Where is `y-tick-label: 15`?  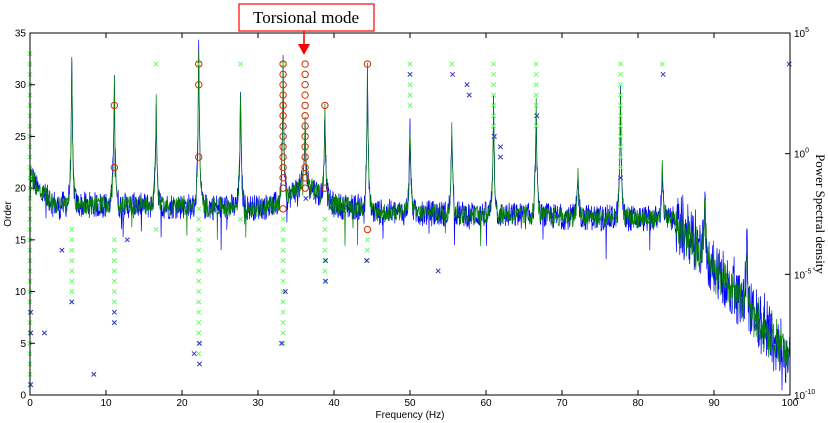
y-tick-label: 15 is located at coordinates (21, 240).